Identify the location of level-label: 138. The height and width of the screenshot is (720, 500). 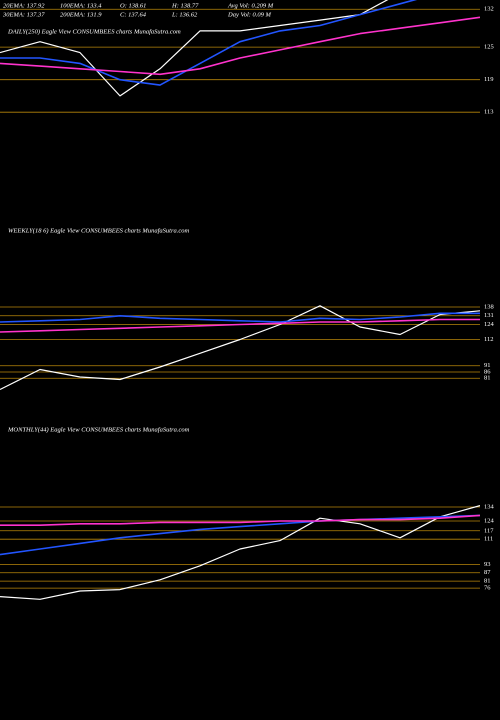
(489, 306).